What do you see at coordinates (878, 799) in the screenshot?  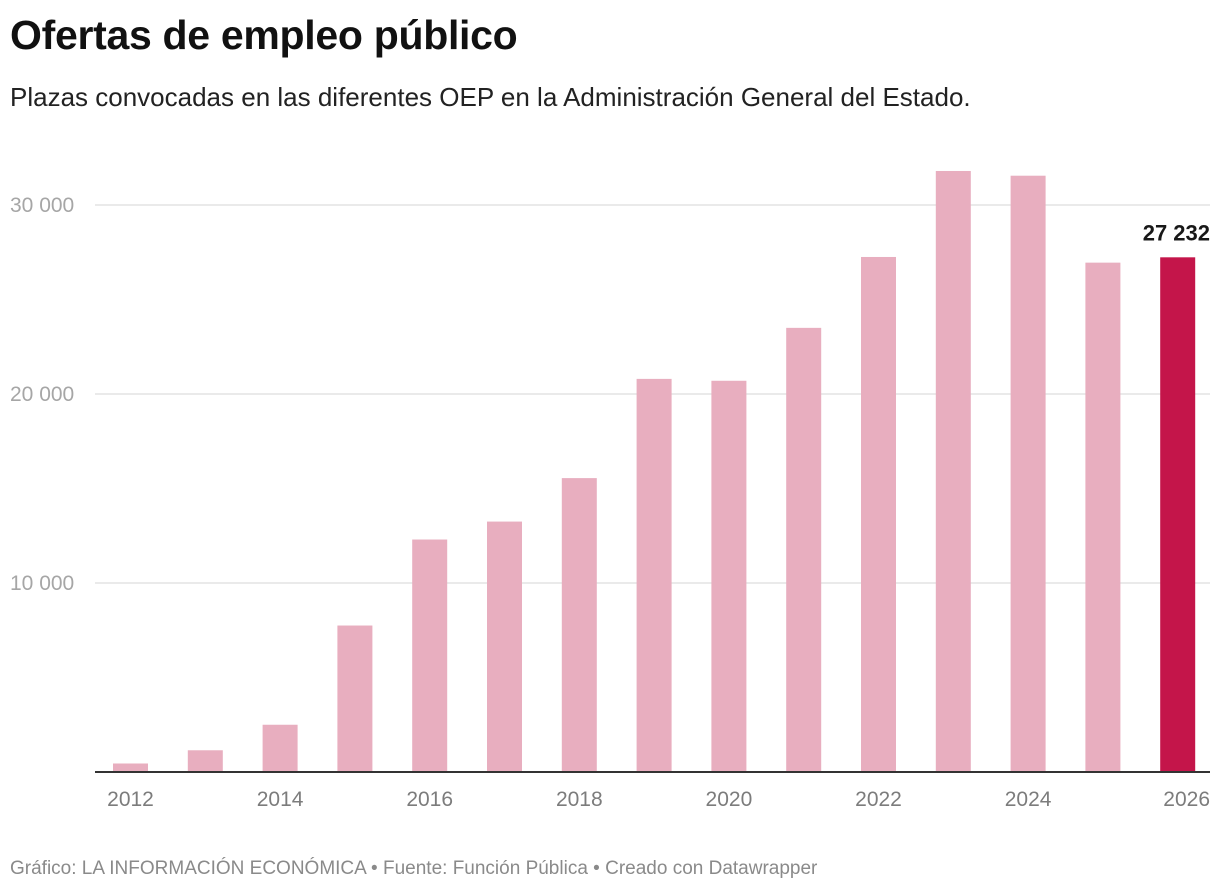 I see `x-tick-label: 2022` at bounding box center [878, 799].